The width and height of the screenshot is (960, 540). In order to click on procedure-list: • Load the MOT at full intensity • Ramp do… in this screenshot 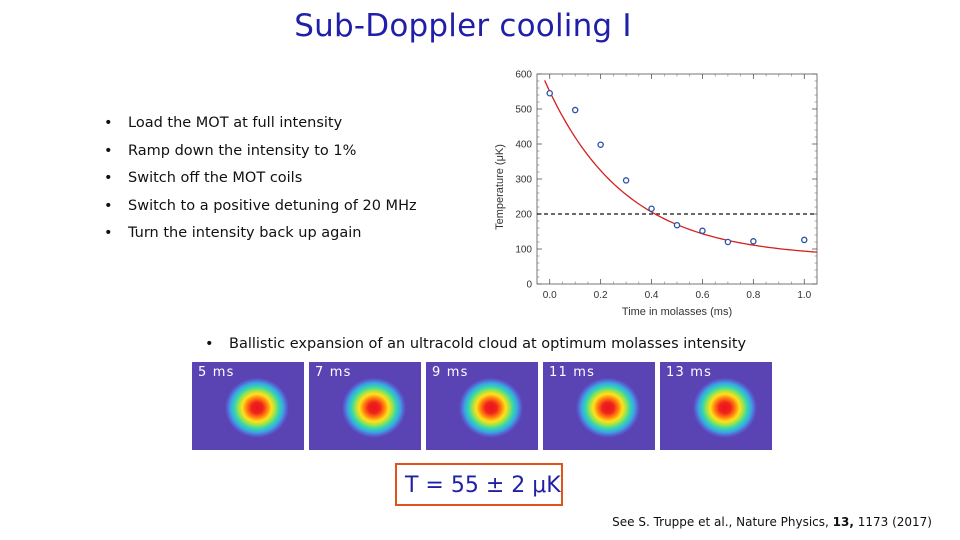, I will do `click(260, 181)`.